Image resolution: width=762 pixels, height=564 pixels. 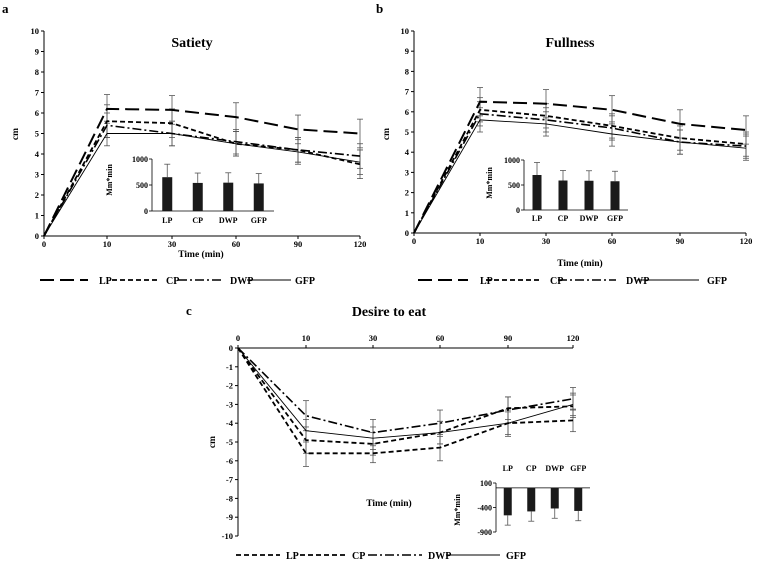 I want to click on panel-b-inset-bars, so click(x=576, y=186).